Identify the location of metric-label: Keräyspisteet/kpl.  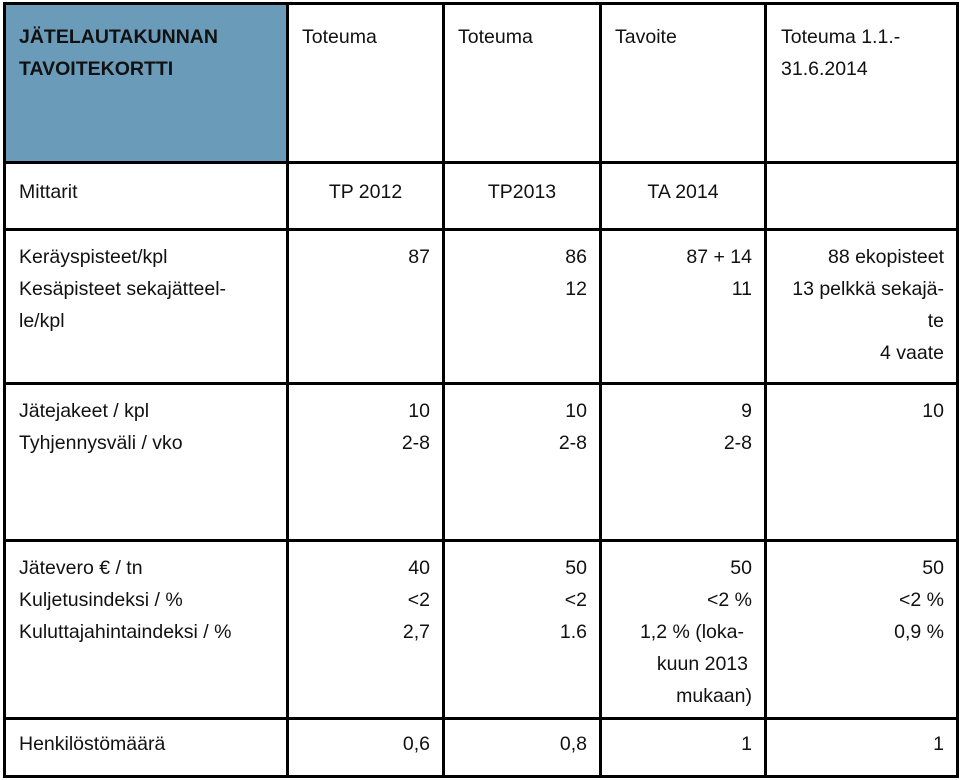
(93, 257).